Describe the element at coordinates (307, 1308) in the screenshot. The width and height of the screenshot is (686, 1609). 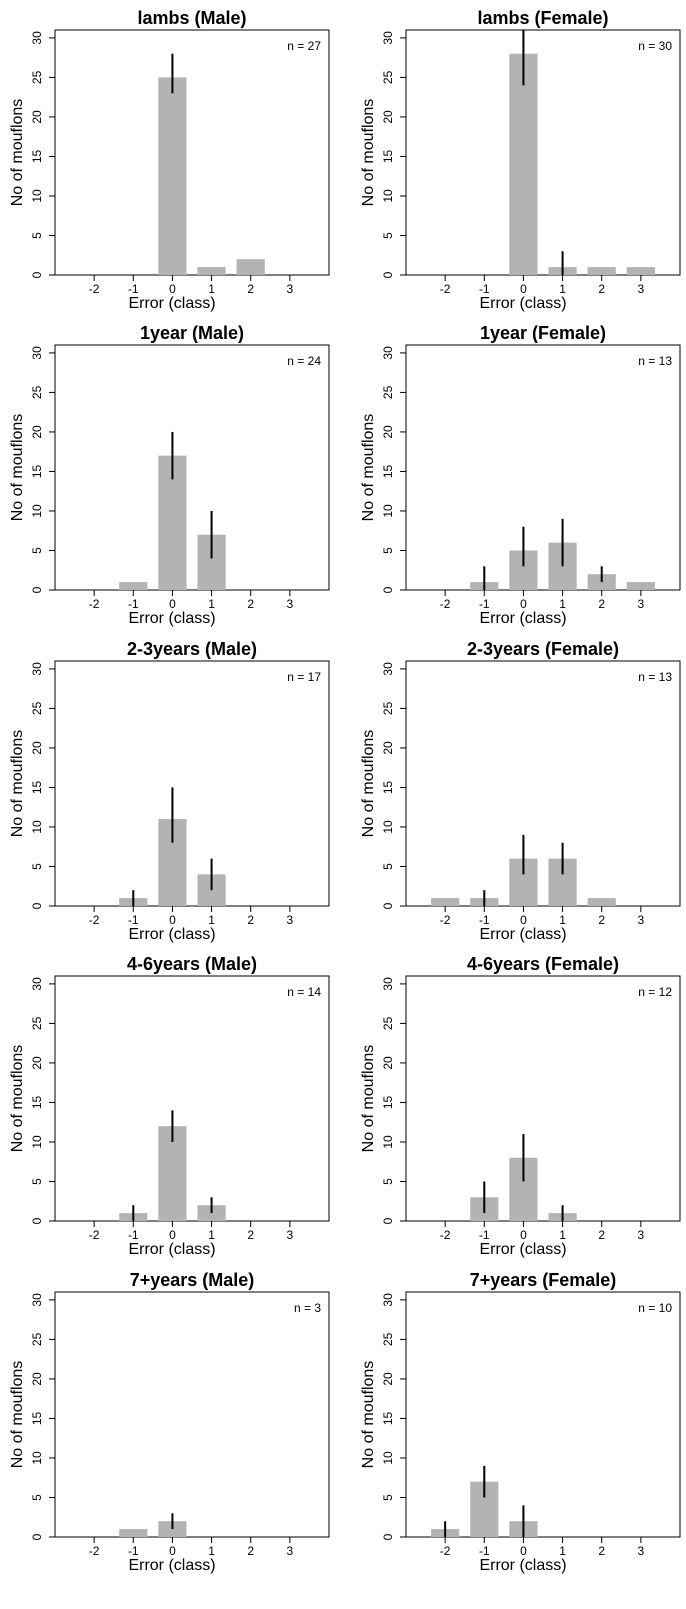
I see `n-annotation: n = 3` at that location.